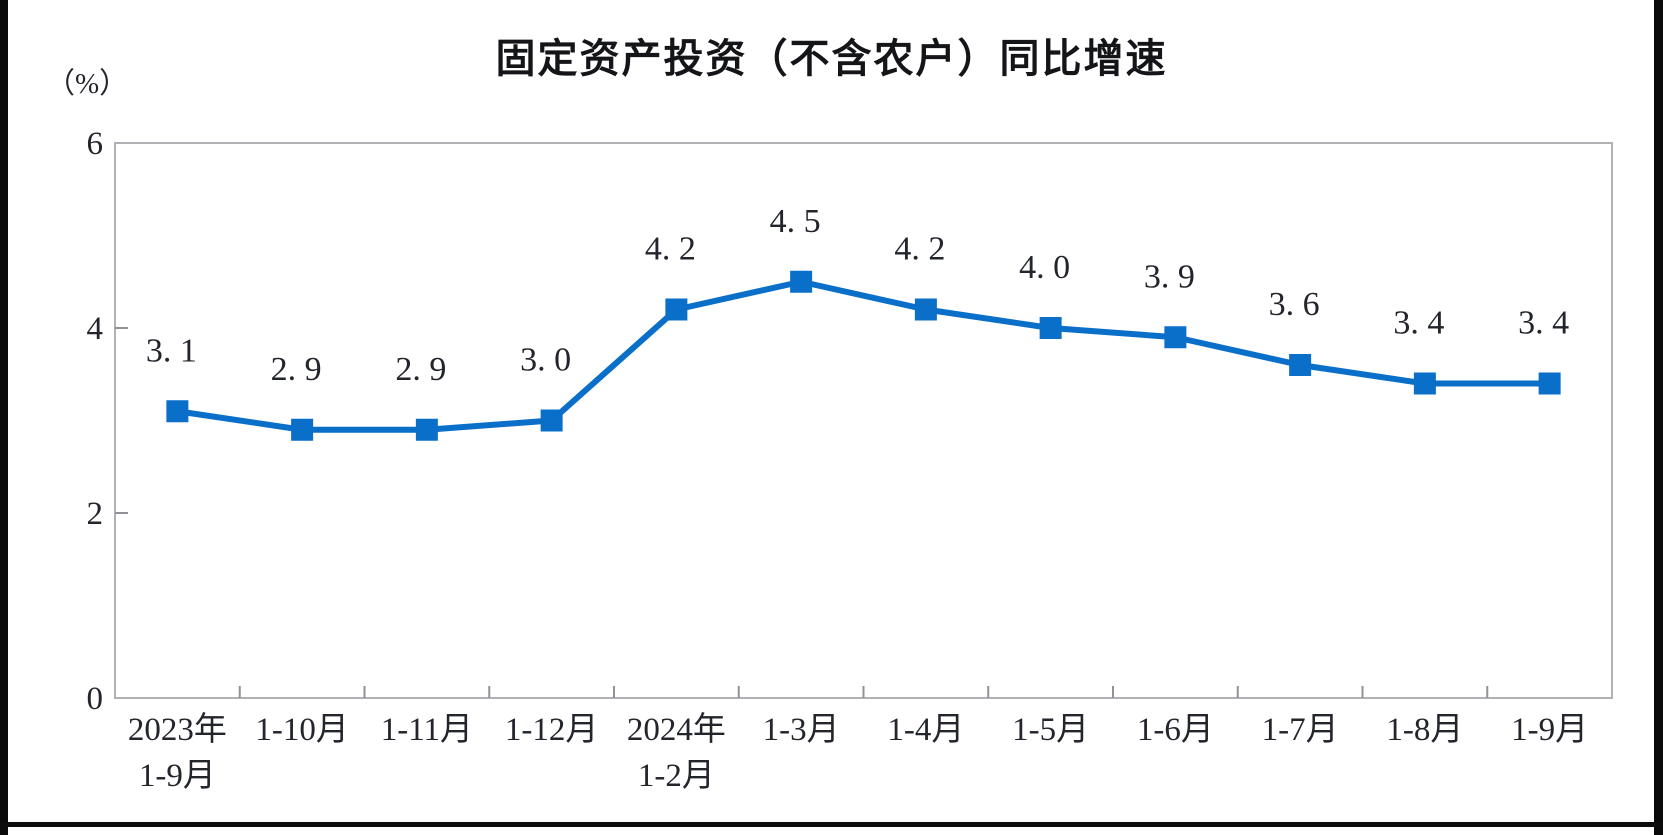 Image resolution: width=1663 pixels, height=835 pixels. I want to click on data-point-label: 4. 0, so click(1044, 267).